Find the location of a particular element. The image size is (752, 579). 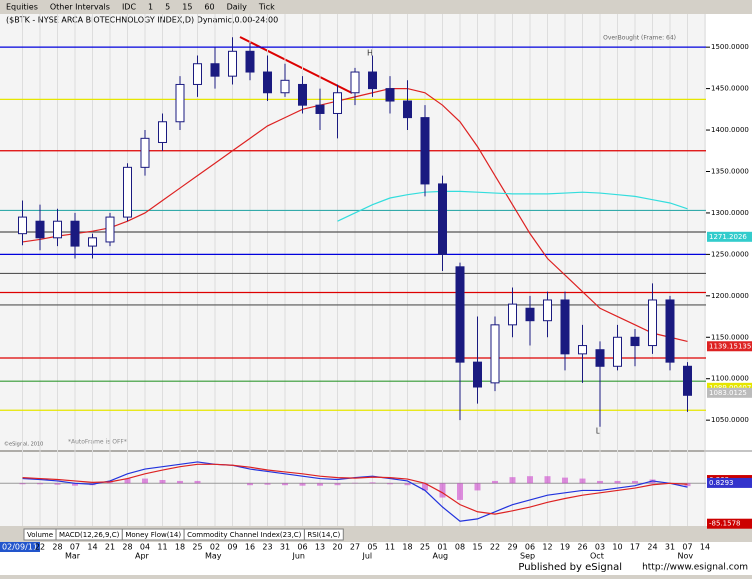

footer-bar is located at coordinates (376, 567).